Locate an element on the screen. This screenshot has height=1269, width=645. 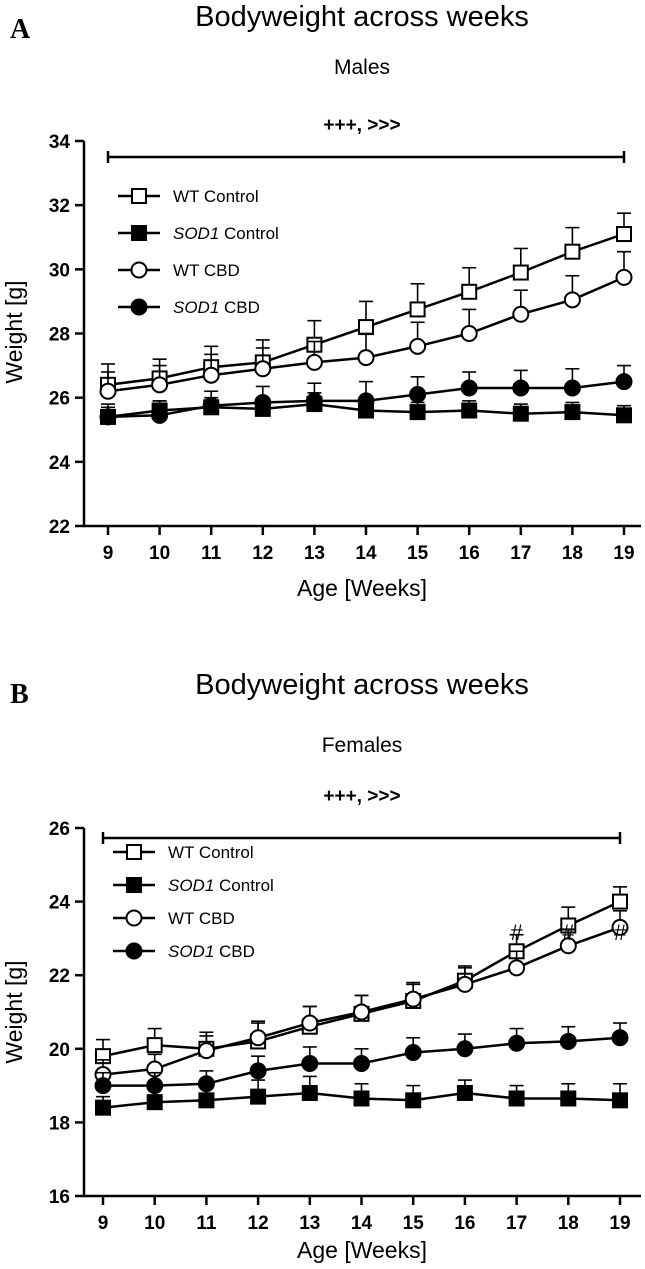
y-tick-label-a: 34 is located at coordinates (60, 142).